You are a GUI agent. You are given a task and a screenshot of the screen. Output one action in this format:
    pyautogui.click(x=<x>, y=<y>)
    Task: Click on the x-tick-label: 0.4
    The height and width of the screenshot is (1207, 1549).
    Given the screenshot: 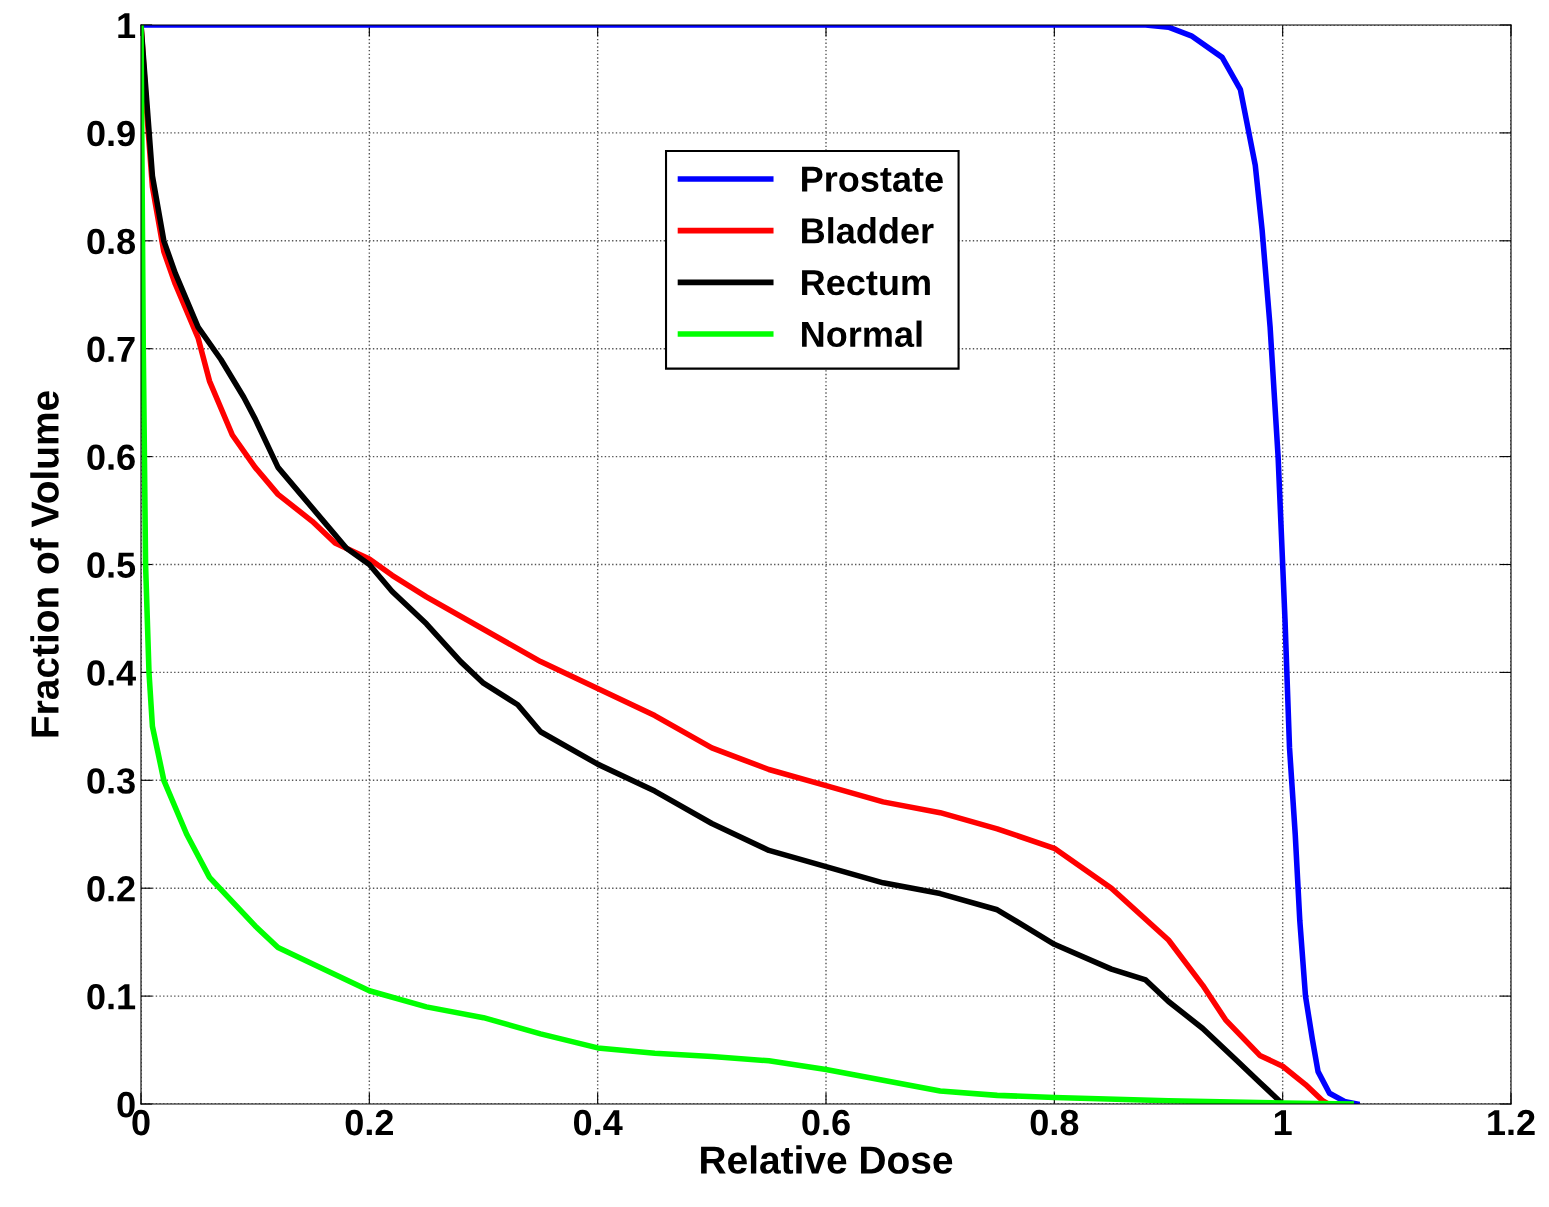 What is the action you would take?
    pyautogui.click(x=598, y=1122)
    